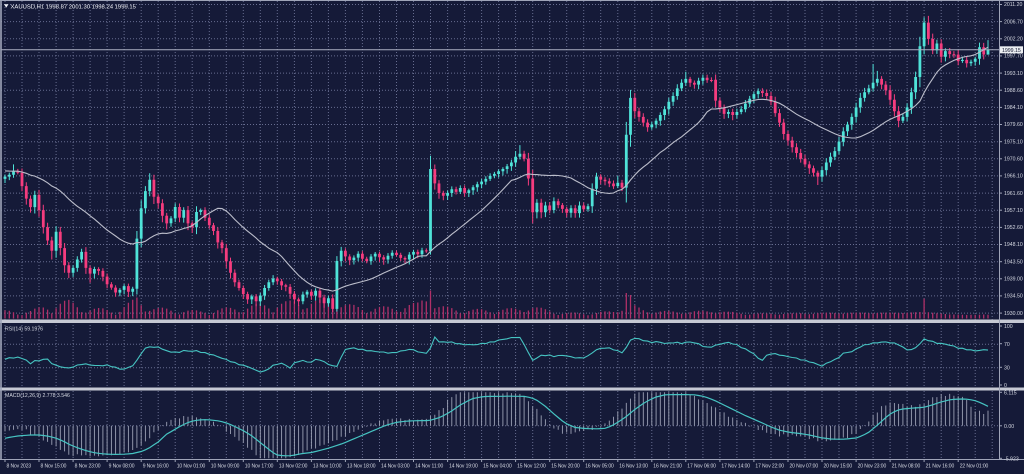 This screenshot has width=1024, height=474. What do you see at coordinates (1011, 460) in the screenshot?
I see `svg-text: -5.923` at bounding box center [1011, 460].